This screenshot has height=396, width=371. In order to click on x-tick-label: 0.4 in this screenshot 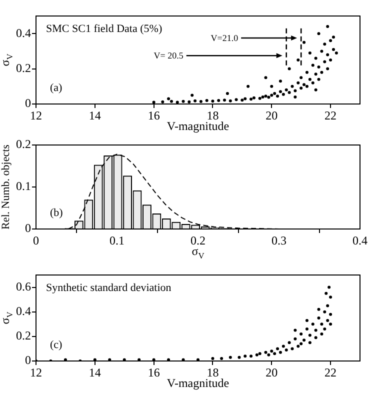, I will do `click(360, 240)`.